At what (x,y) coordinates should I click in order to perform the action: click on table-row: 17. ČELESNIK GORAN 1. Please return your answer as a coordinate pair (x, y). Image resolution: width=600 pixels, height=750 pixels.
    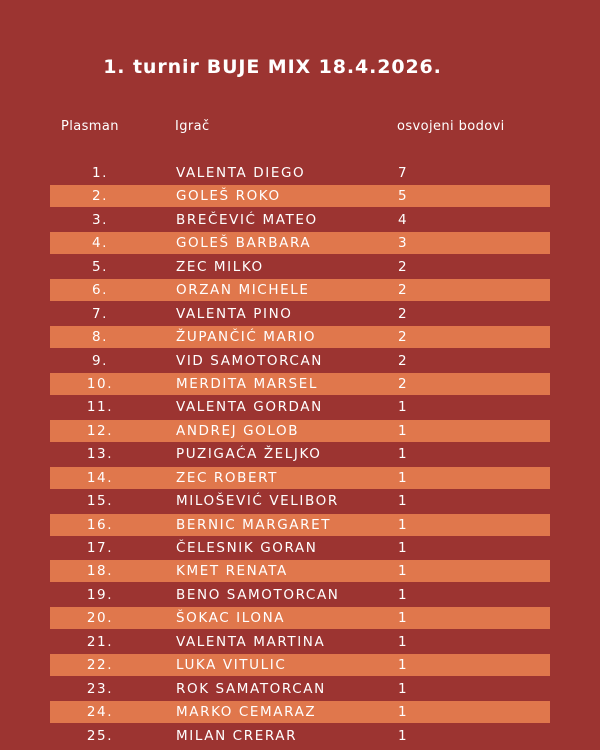
    Looking at the image, I should click on (300, 548).